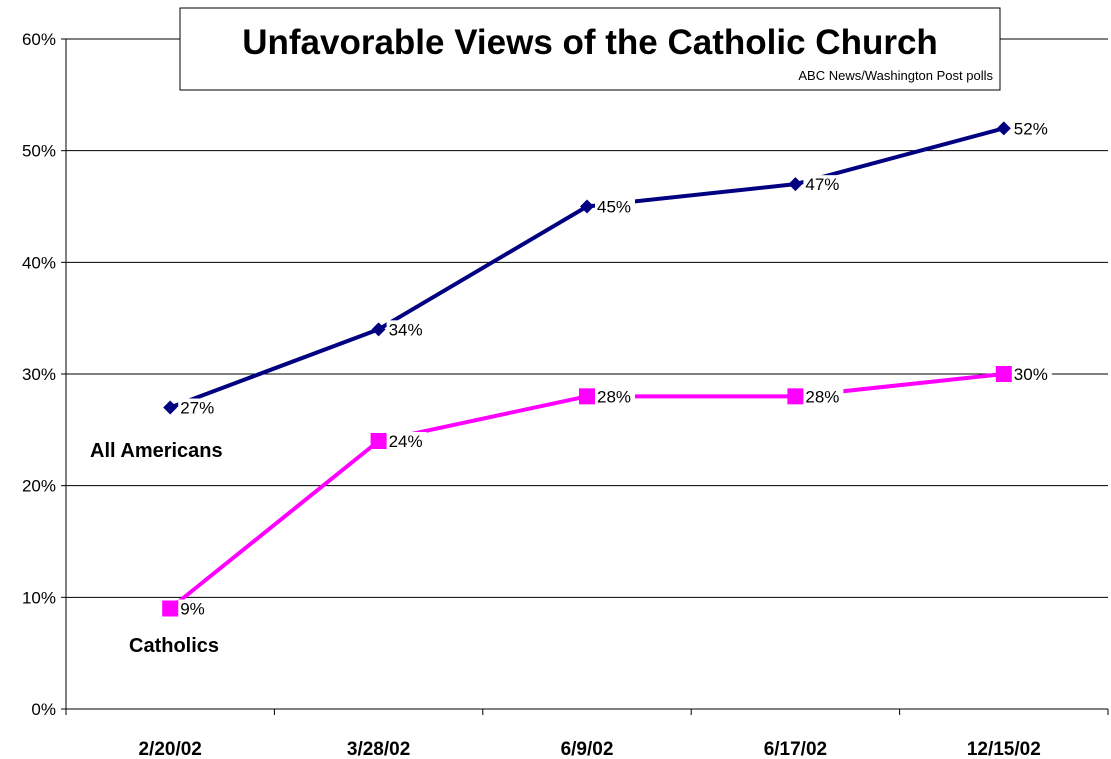  I want to click on chart-subtitle: ABC News/Washington Post polls, so click(895, 75).